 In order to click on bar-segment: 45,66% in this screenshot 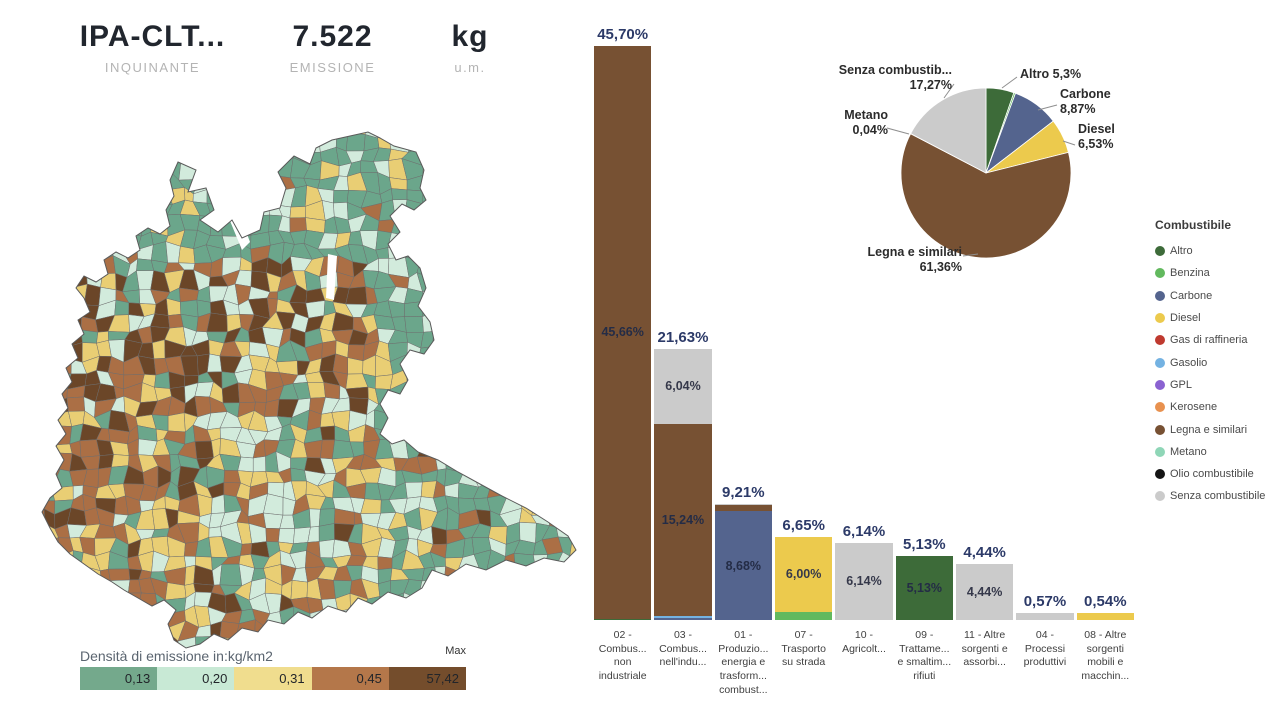, I will do `click(623, 332)`.